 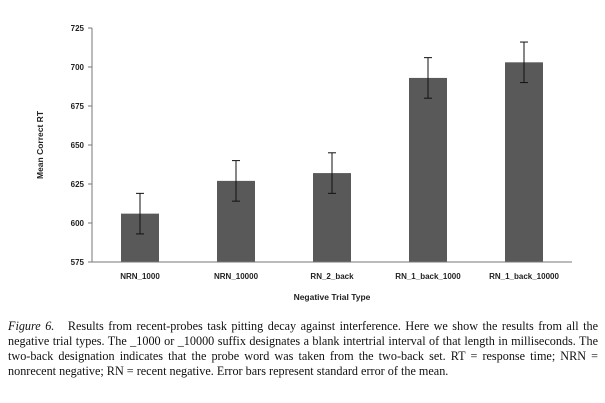 What do you see at coordinates (78, 145) in the screenshot?
I see `y-tick-label: 650` at bounding box center [78, 145].